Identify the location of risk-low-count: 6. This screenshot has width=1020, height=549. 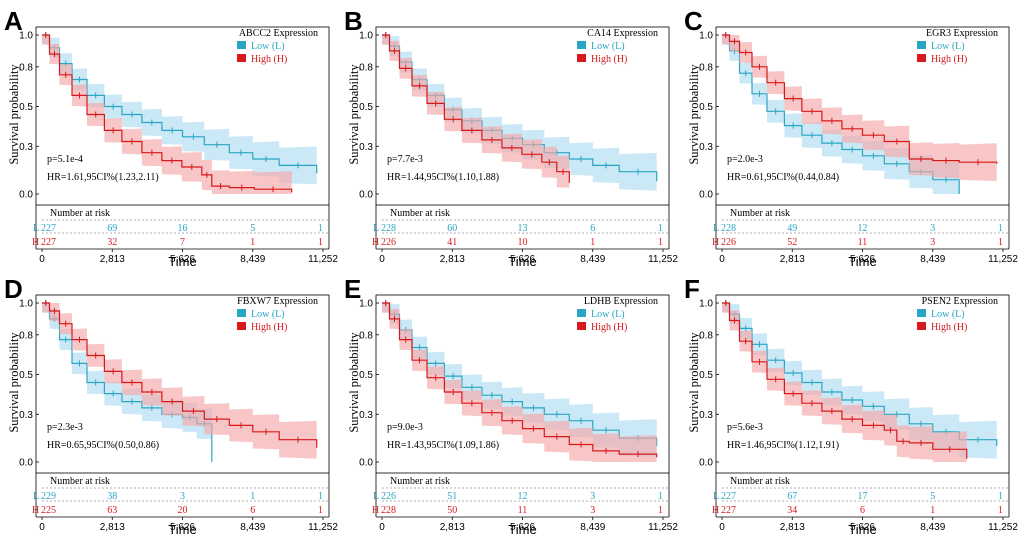
(592, 228).